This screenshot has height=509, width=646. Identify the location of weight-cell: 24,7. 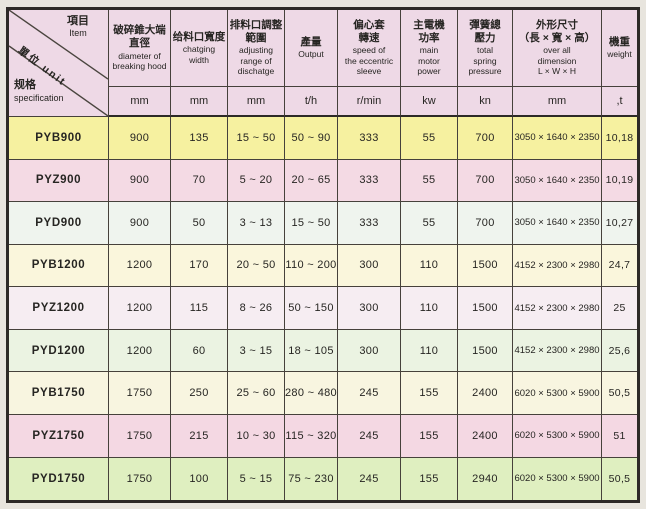
(619, 266).